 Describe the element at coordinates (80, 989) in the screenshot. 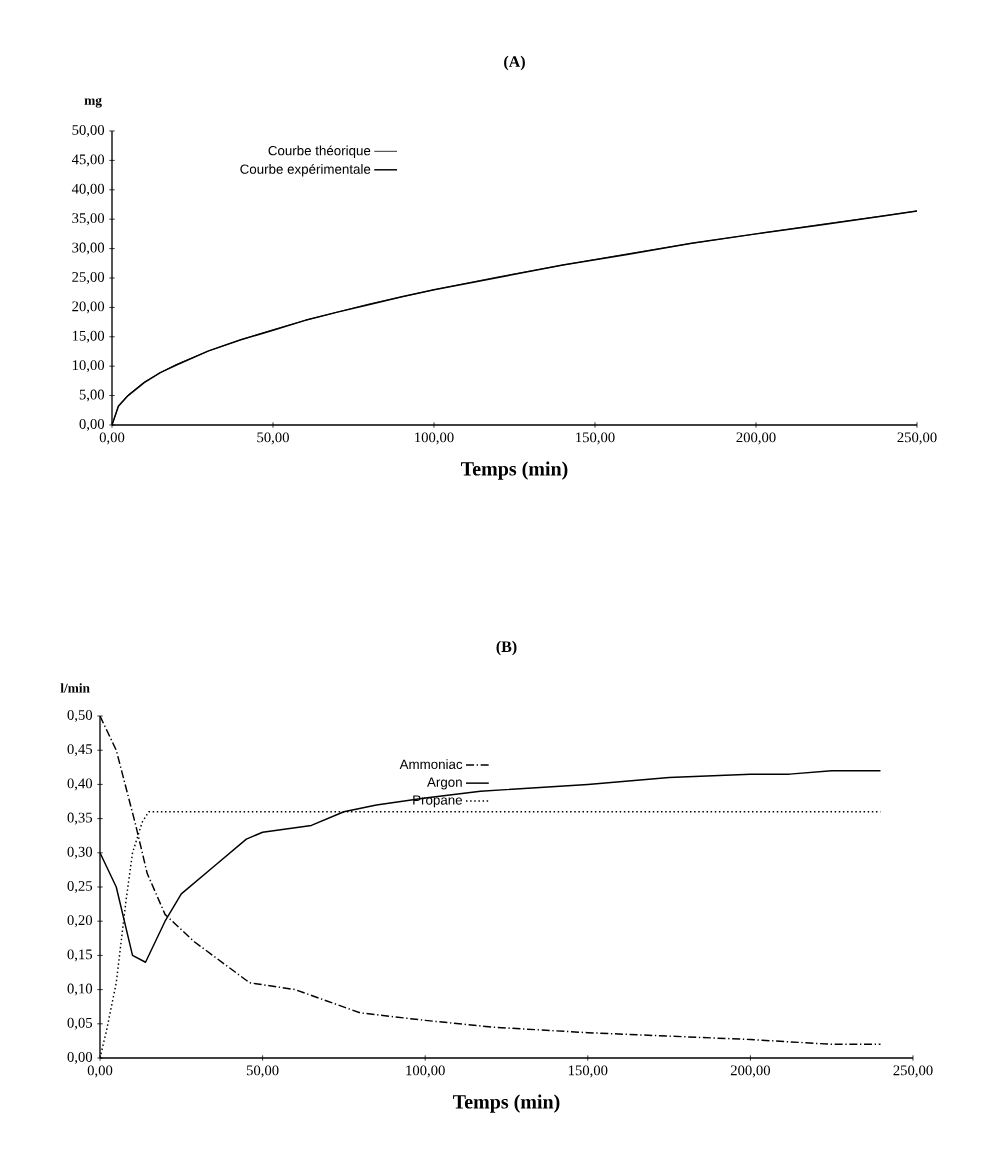

I see `y-tick-label: 0,10` at that location.